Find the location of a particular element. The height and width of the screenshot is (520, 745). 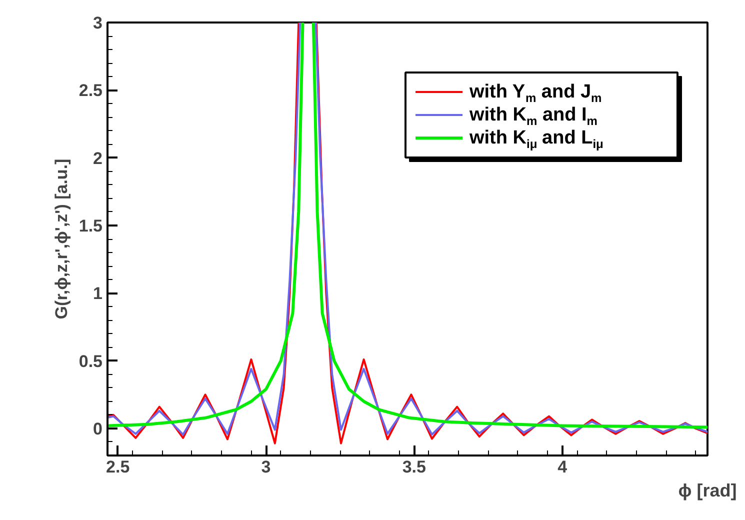

y-tick-label: 1.5 is located at coordinates (90, 226).